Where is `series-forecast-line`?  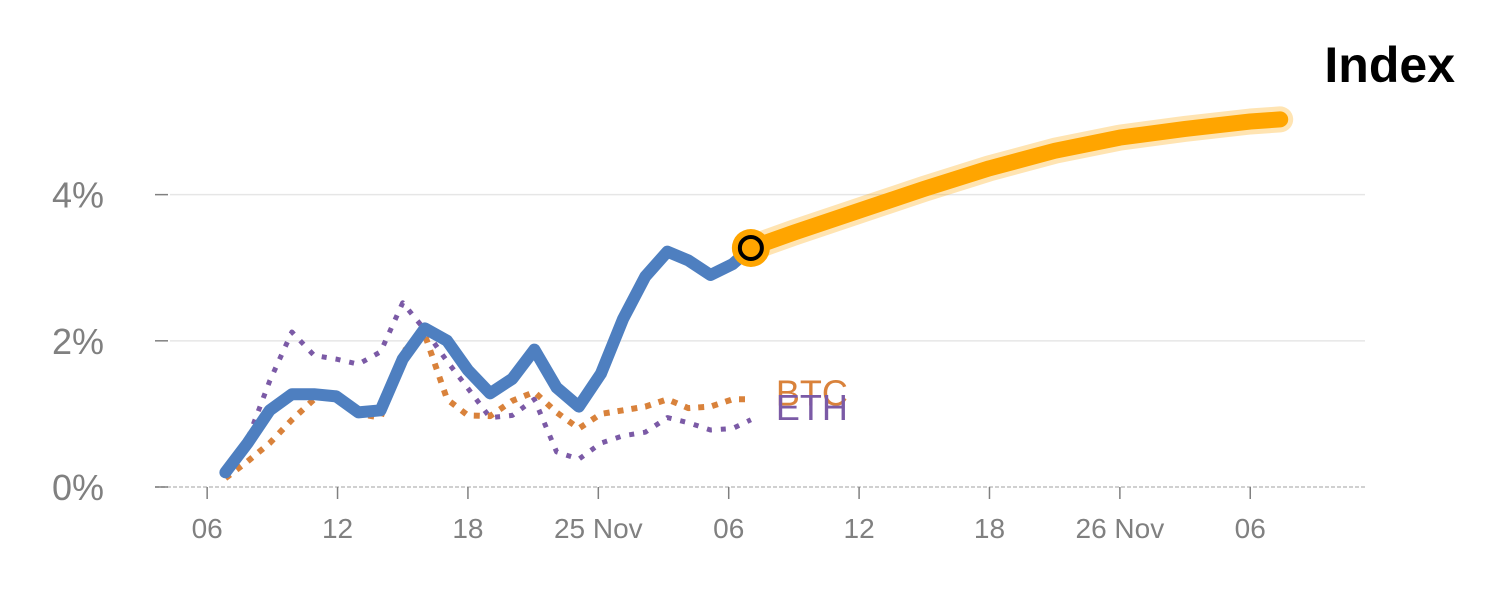
series-forecast-line is located at coordinates (1015, 183).